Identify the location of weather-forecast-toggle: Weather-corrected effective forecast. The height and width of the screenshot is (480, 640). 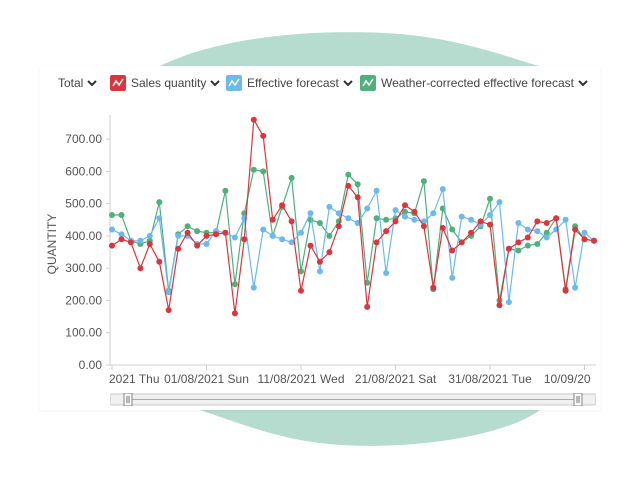
(474, 83).